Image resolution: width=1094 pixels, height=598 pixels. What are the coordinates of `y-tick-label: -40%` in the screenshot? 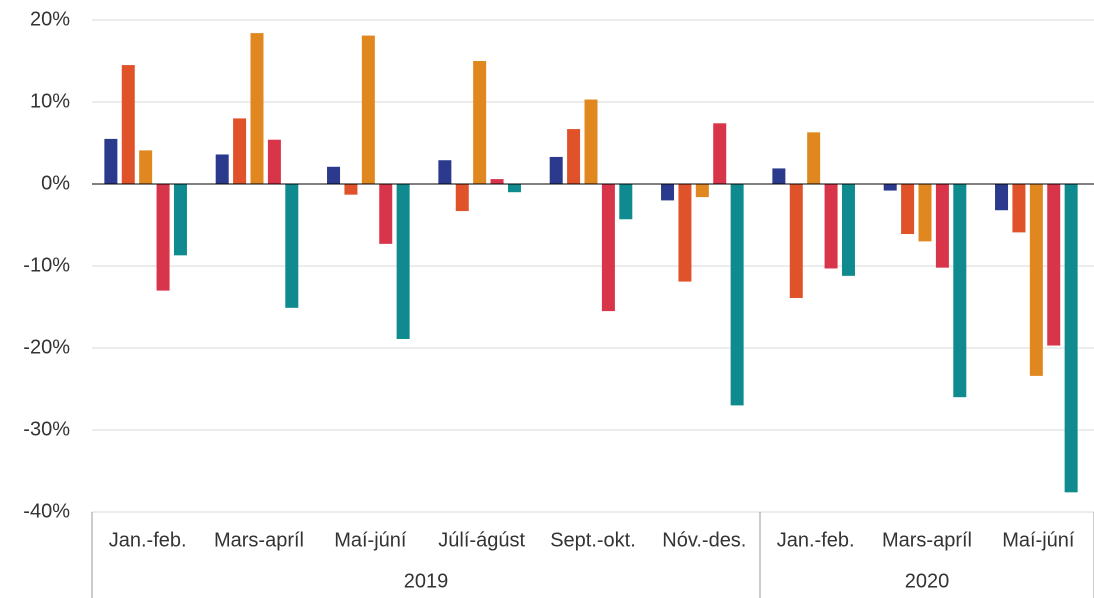 It's located at (46, 511).